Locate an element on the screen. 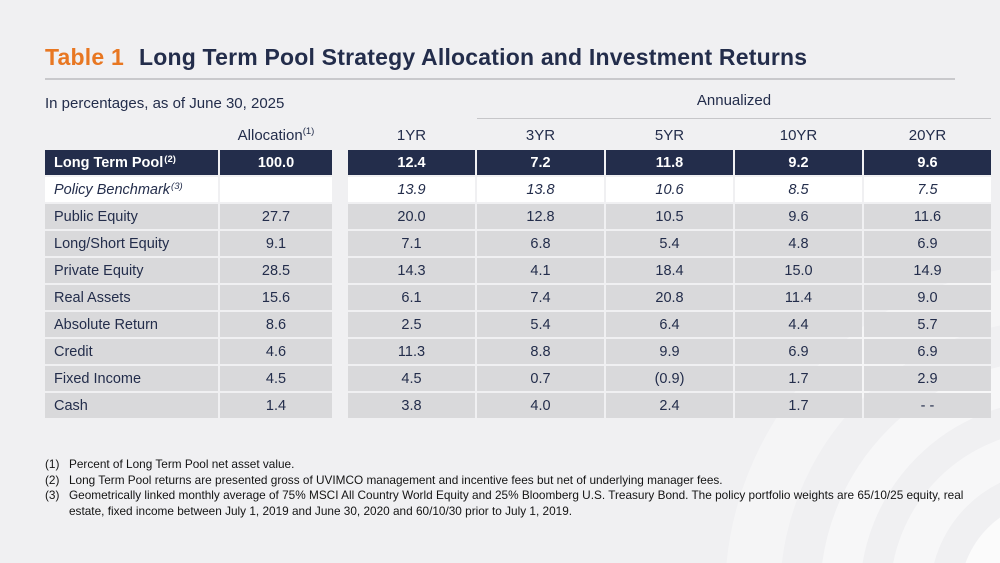  return-1yr-cell: 4.5 is located at coordinates (411, 378).